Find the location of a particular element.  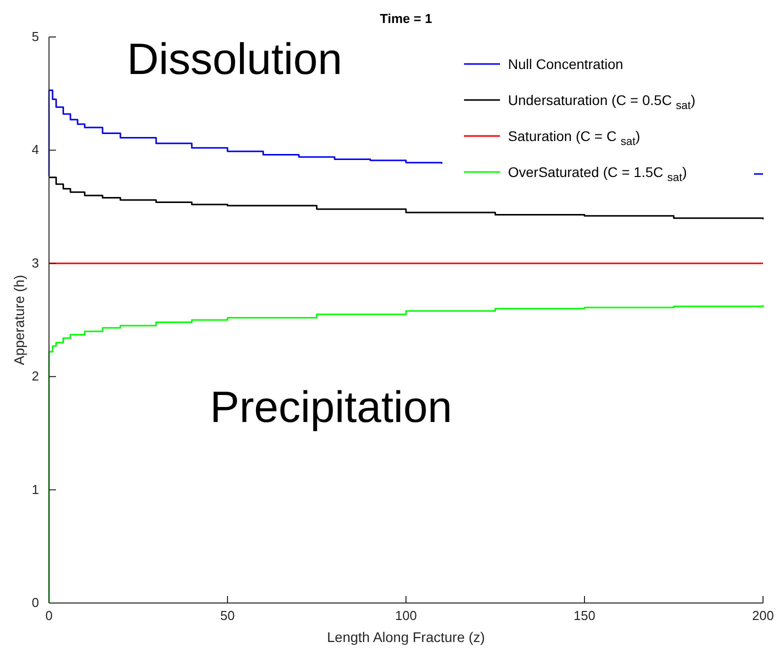

y-tick-label: 3 is located at coordinates (35, 262).